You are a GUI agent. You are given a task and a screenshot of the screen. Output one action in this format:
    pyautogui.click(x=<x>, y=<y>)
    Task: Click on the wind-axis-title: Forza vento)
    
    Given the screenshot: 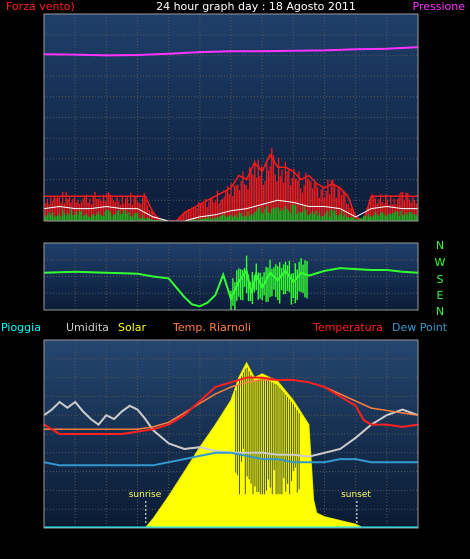 What is the action you would take?
    pyautogui.click(x=40, y=6)
    